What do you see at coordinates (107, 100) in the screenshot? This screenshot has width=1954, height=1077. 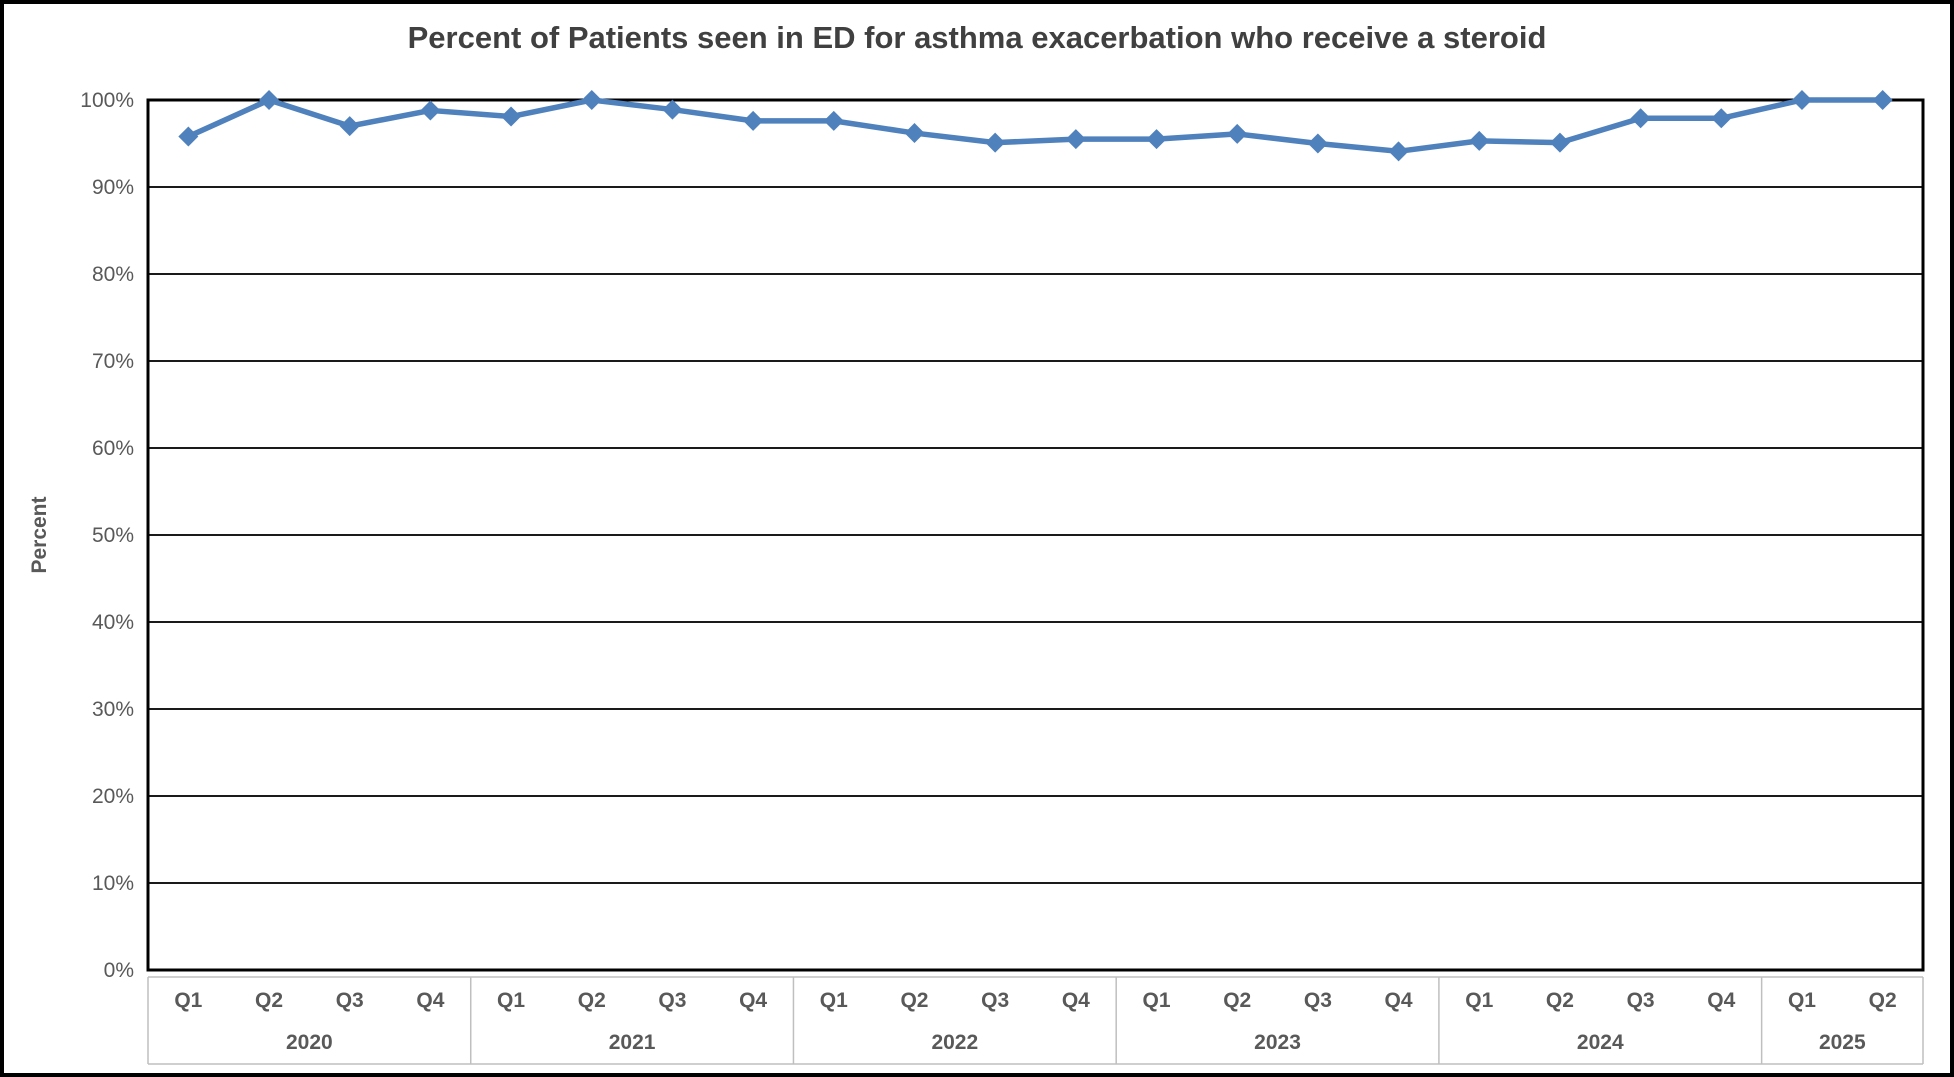 I see `y-tick-label: 100%` at bounding box center [107, 100].